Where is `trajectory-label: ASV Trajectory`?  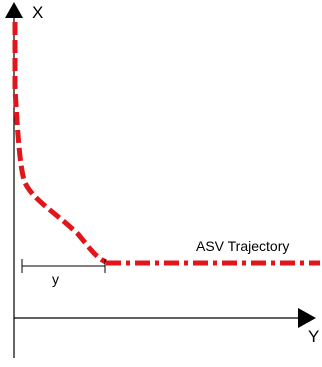
trajectory-label: ASV Trajectory is located at coordinates (242, 246).